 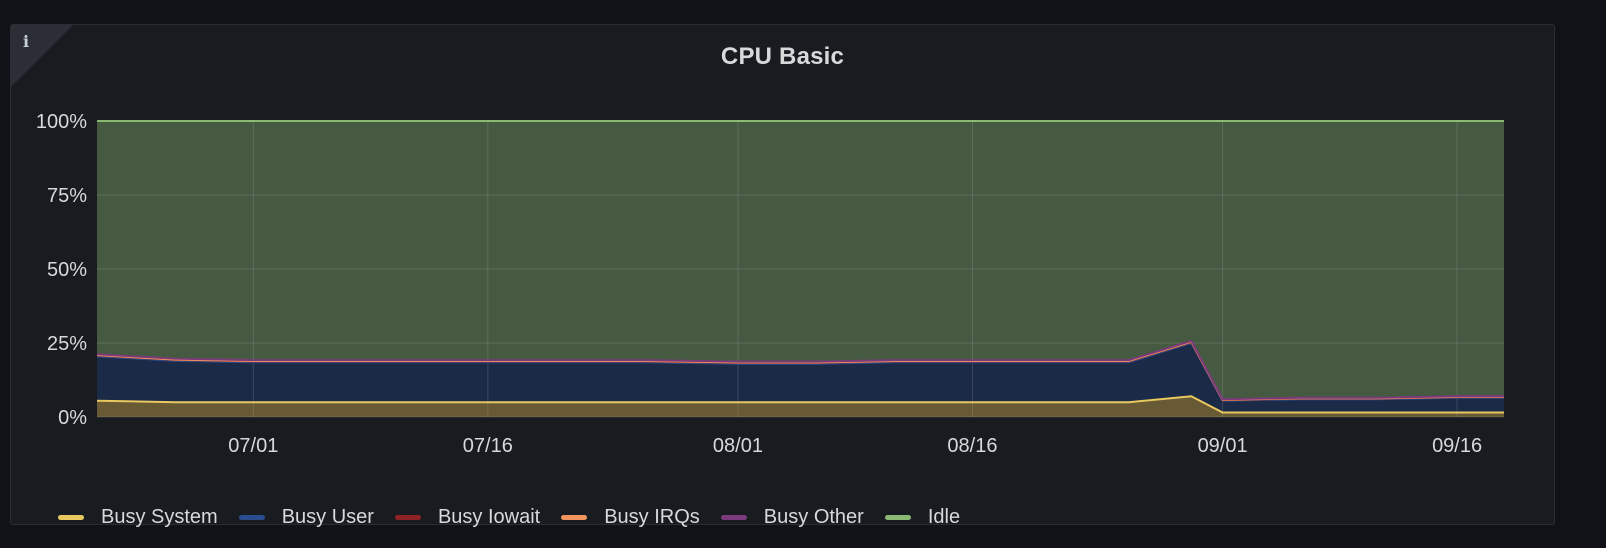 I want to click on x-tick-label: 09/16, so click(x=1457, y=446).